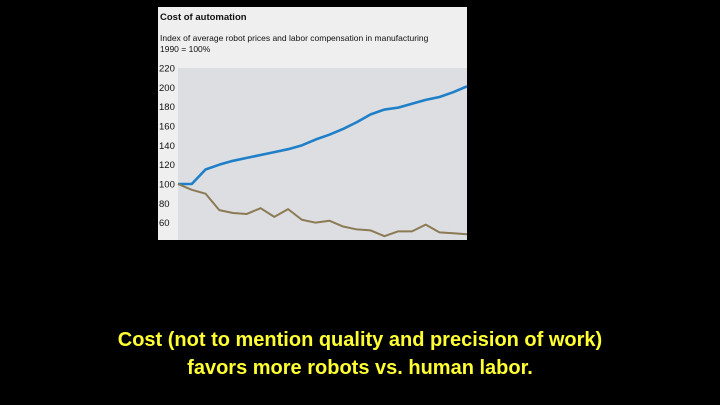 This screenshot has height=405, width=720. What do you see at coordinates (164, 223) in the screenshot?
I see `y-tick-label: 60` at bounding box center [164, 223].